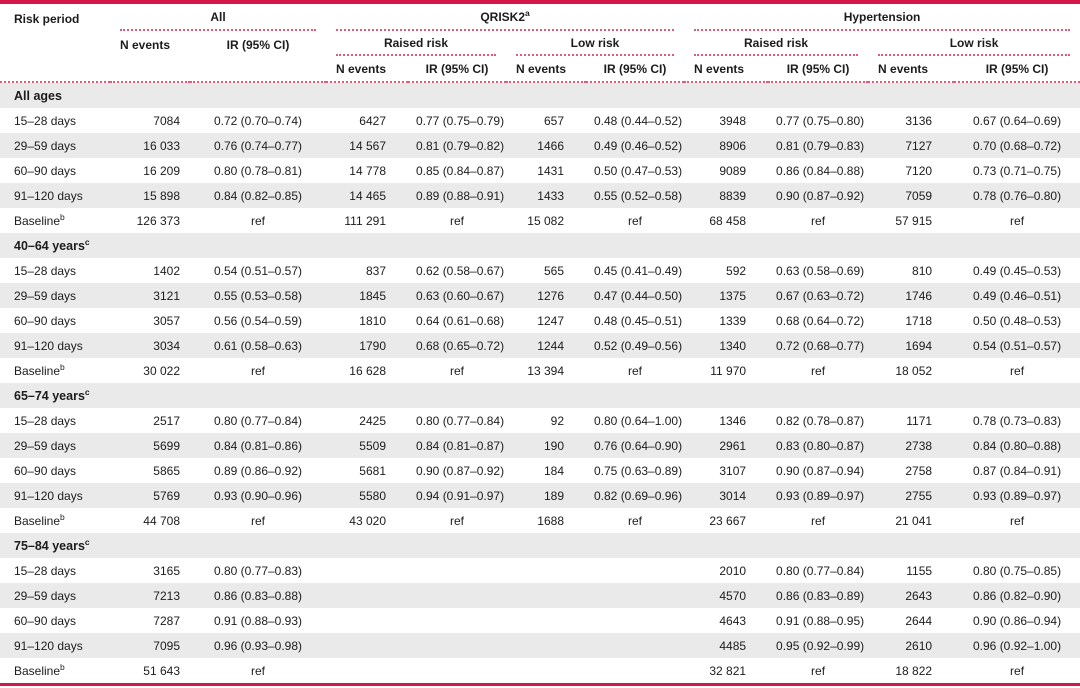  I want to click on hypertension-low-ir-cell: 0.87 (0.84–0.91), so click(1017, 470).